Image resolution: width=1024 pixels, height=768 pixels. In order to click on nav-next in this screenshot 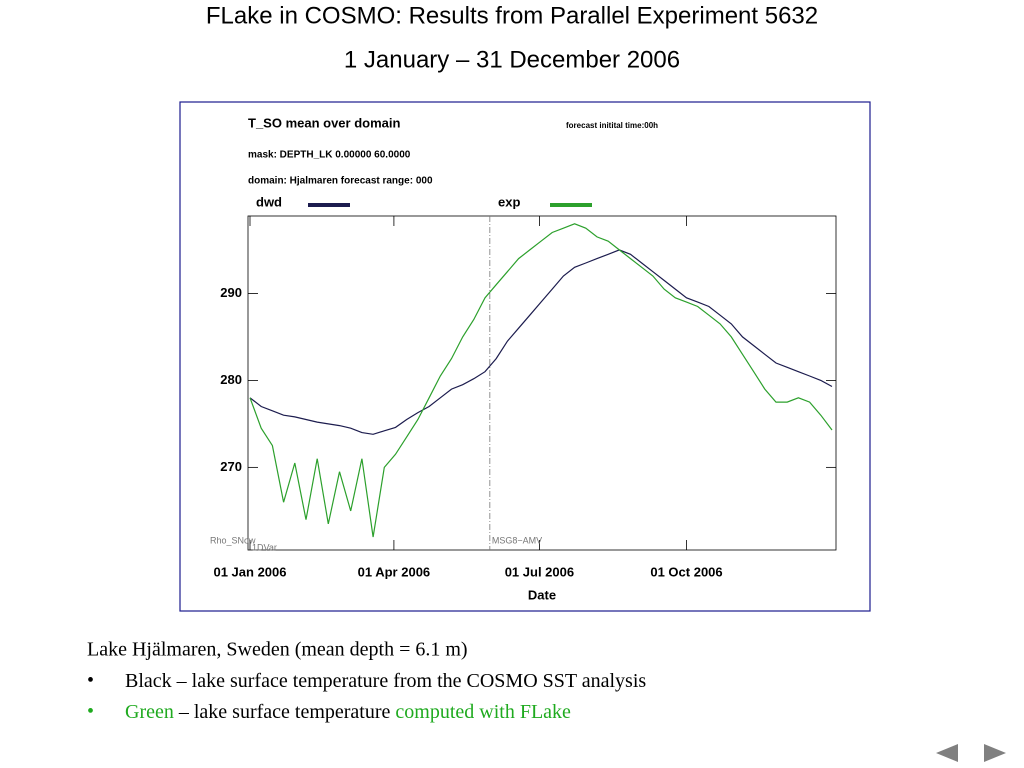, I will do `click(995, 753)`.